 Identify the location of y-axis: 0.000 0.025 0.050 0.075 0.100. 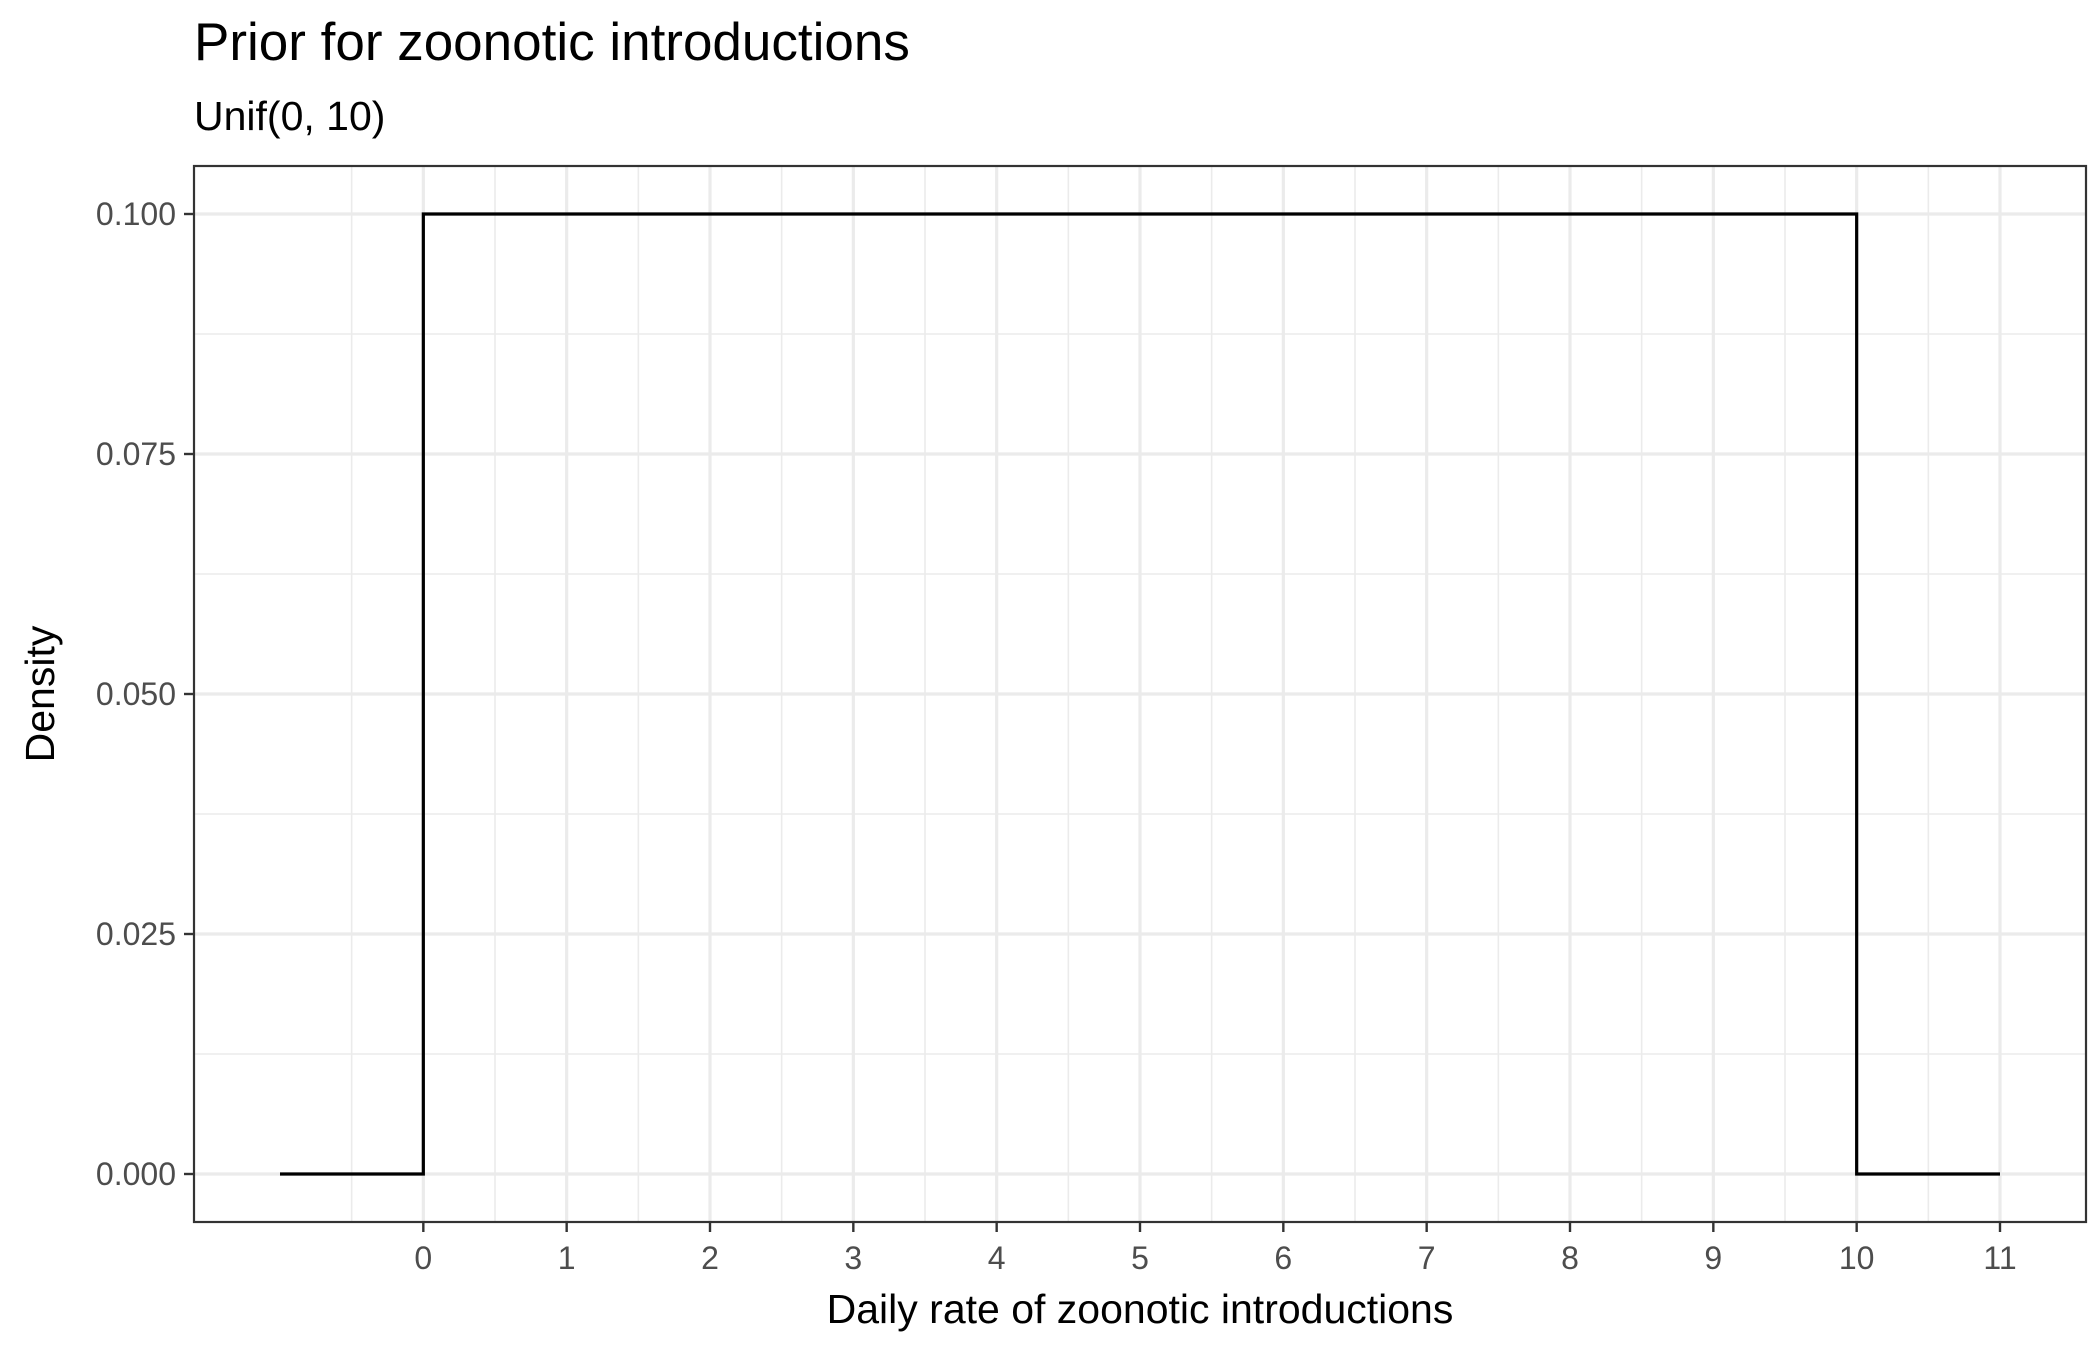
(145, 694).